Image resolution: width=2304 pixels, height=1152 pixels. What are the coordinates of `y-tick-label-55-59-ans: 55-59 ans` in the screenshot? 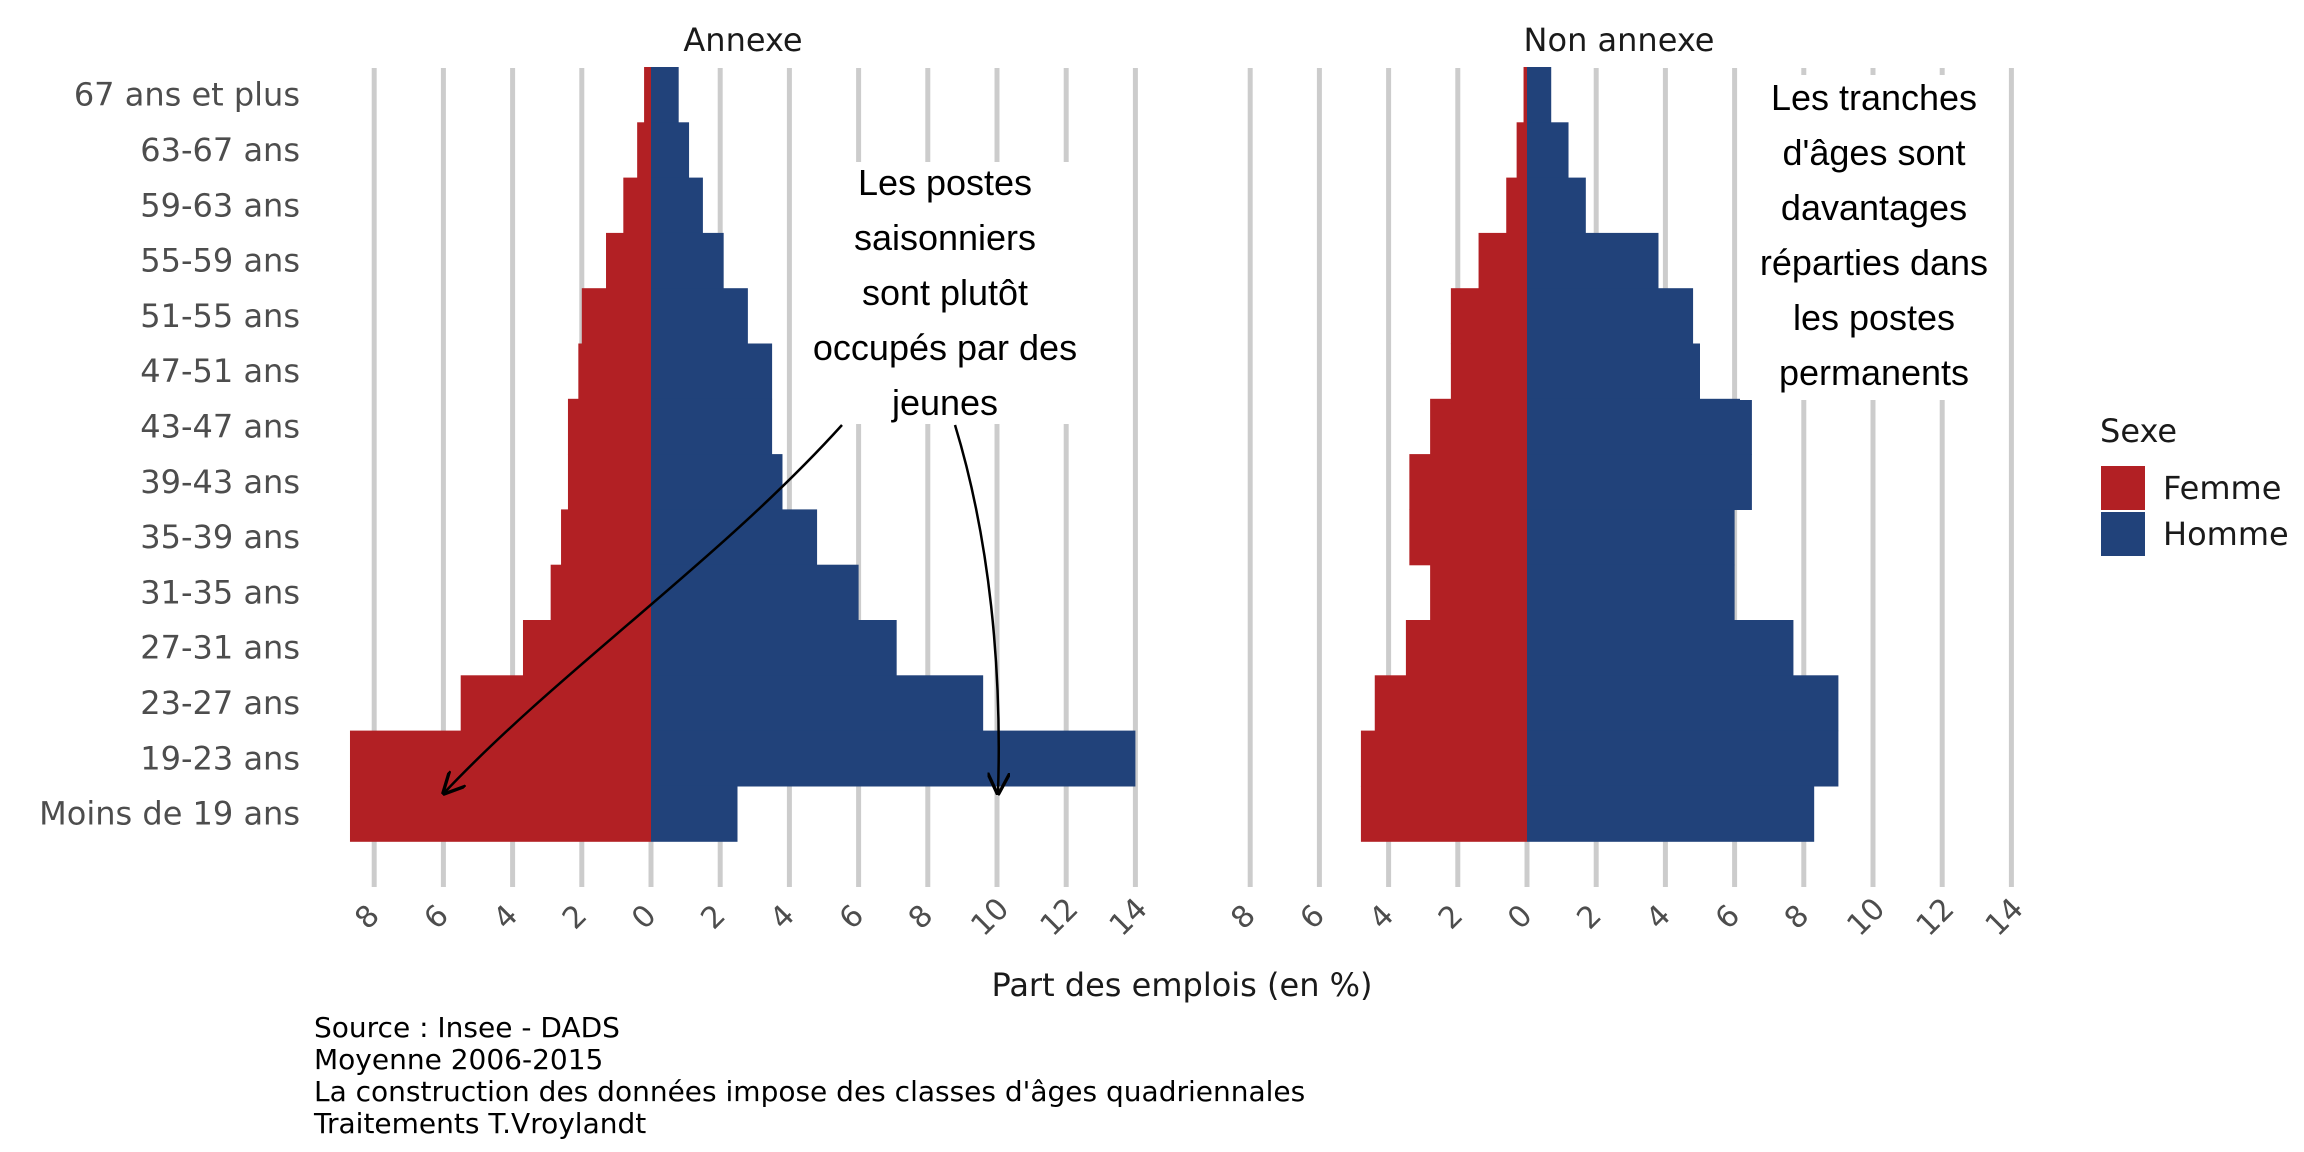 It's located at (220, 261).